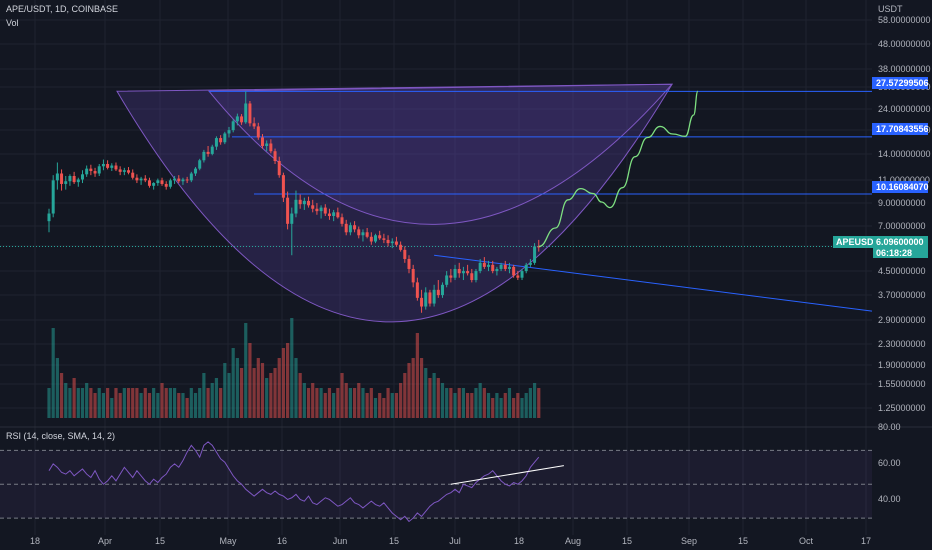 The width and height of the screenshot is (932, 550). What do you see at coordinates (60, 436) in the screenshot?
I see `rsi-label: RSI (14, close, SMA, 14, 2)` at bounding box center [60, 436].